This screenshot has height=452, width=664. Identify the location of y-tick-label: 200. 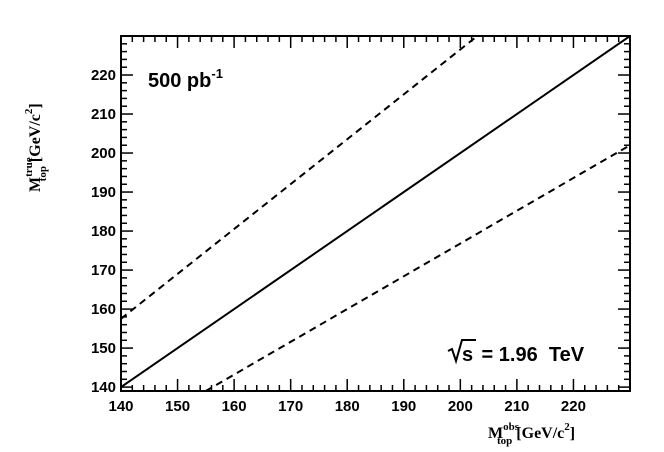
(103, 153).